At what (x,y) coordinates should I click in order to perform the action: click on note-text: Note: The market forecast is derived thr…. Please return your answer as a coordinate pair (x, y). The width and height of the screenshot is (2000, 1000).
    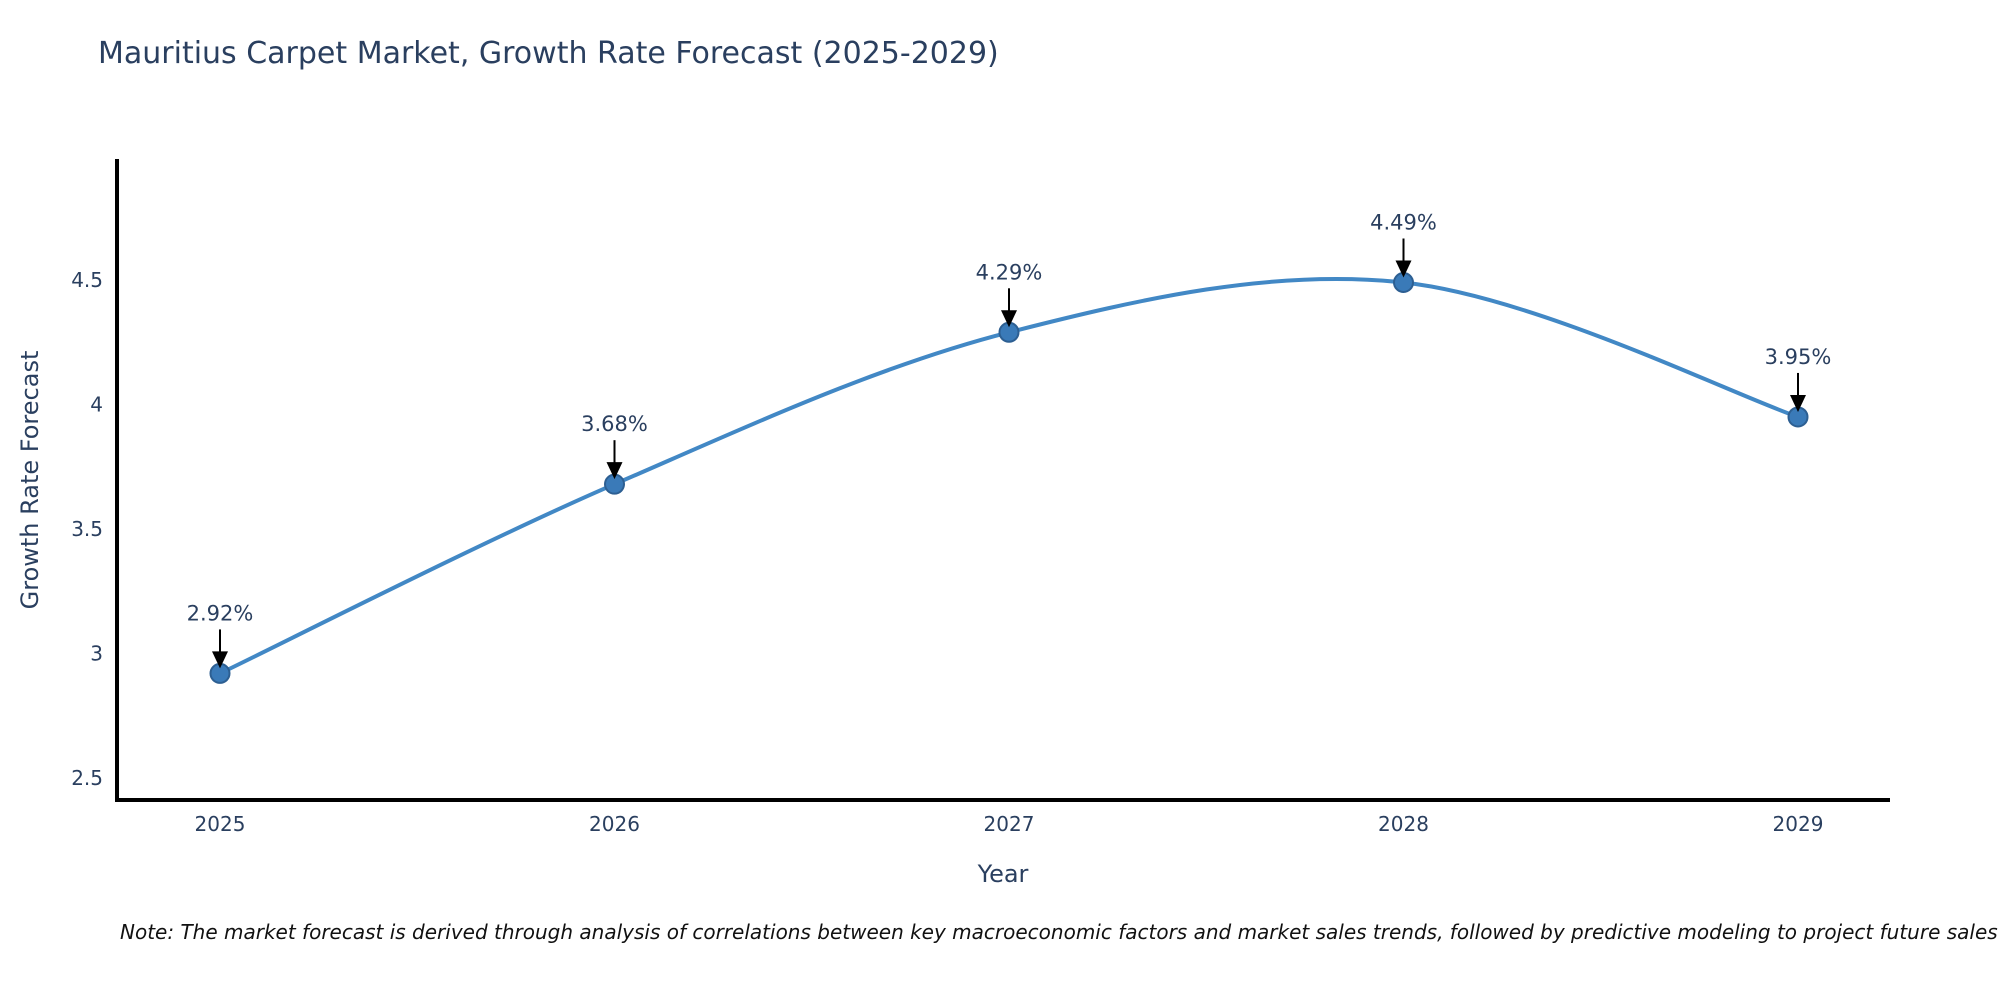
    Looking at the image, I should click on (1059, 932).